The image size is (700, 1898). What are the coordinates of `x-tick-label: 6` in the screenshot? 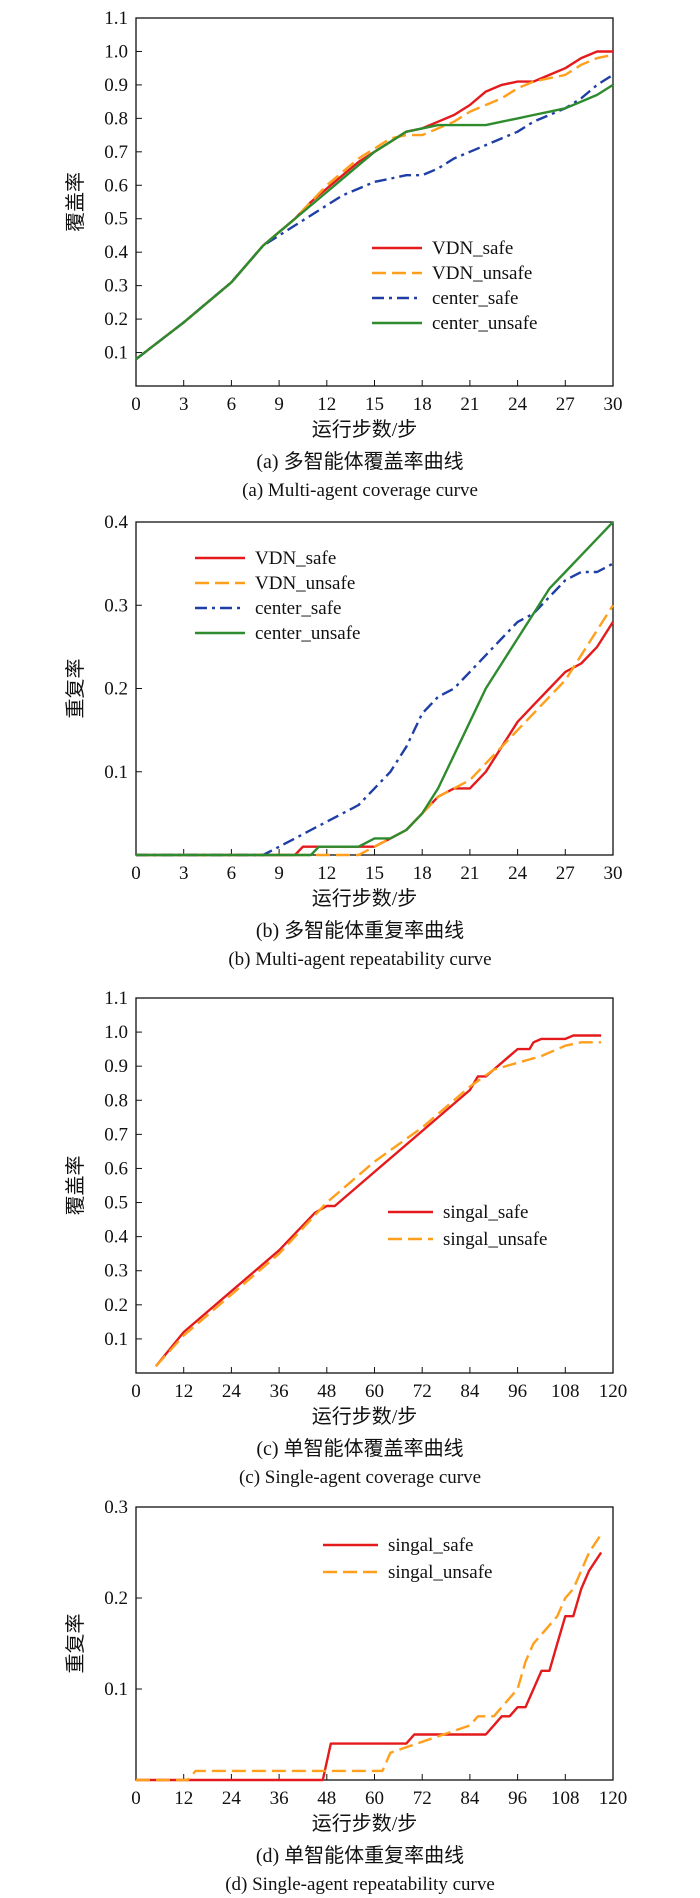 It's located at (232, 404).